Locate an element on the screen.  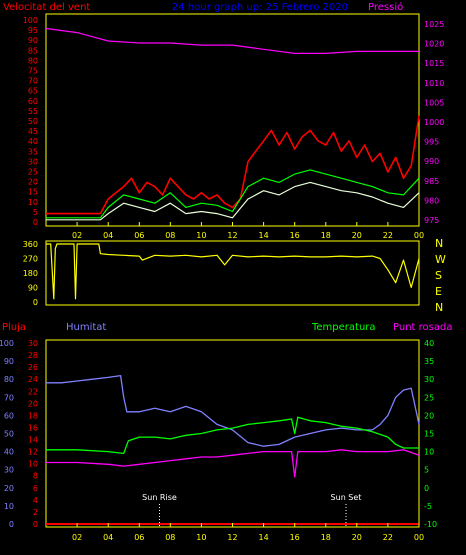
wind-tick-label: 90 is located at coordinates (33, 40).